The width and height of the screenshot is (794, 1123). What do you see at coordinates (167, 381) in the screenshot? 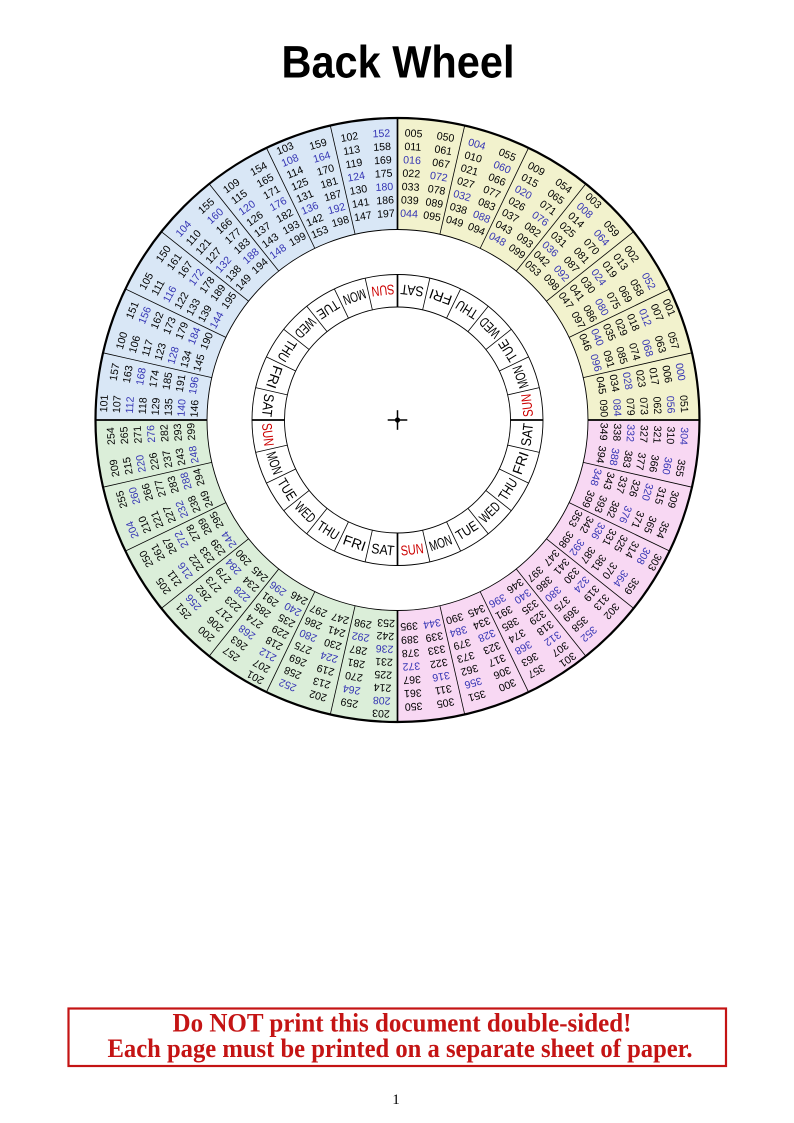
I see `svg-text: 185` at bounding box center [167, 381].